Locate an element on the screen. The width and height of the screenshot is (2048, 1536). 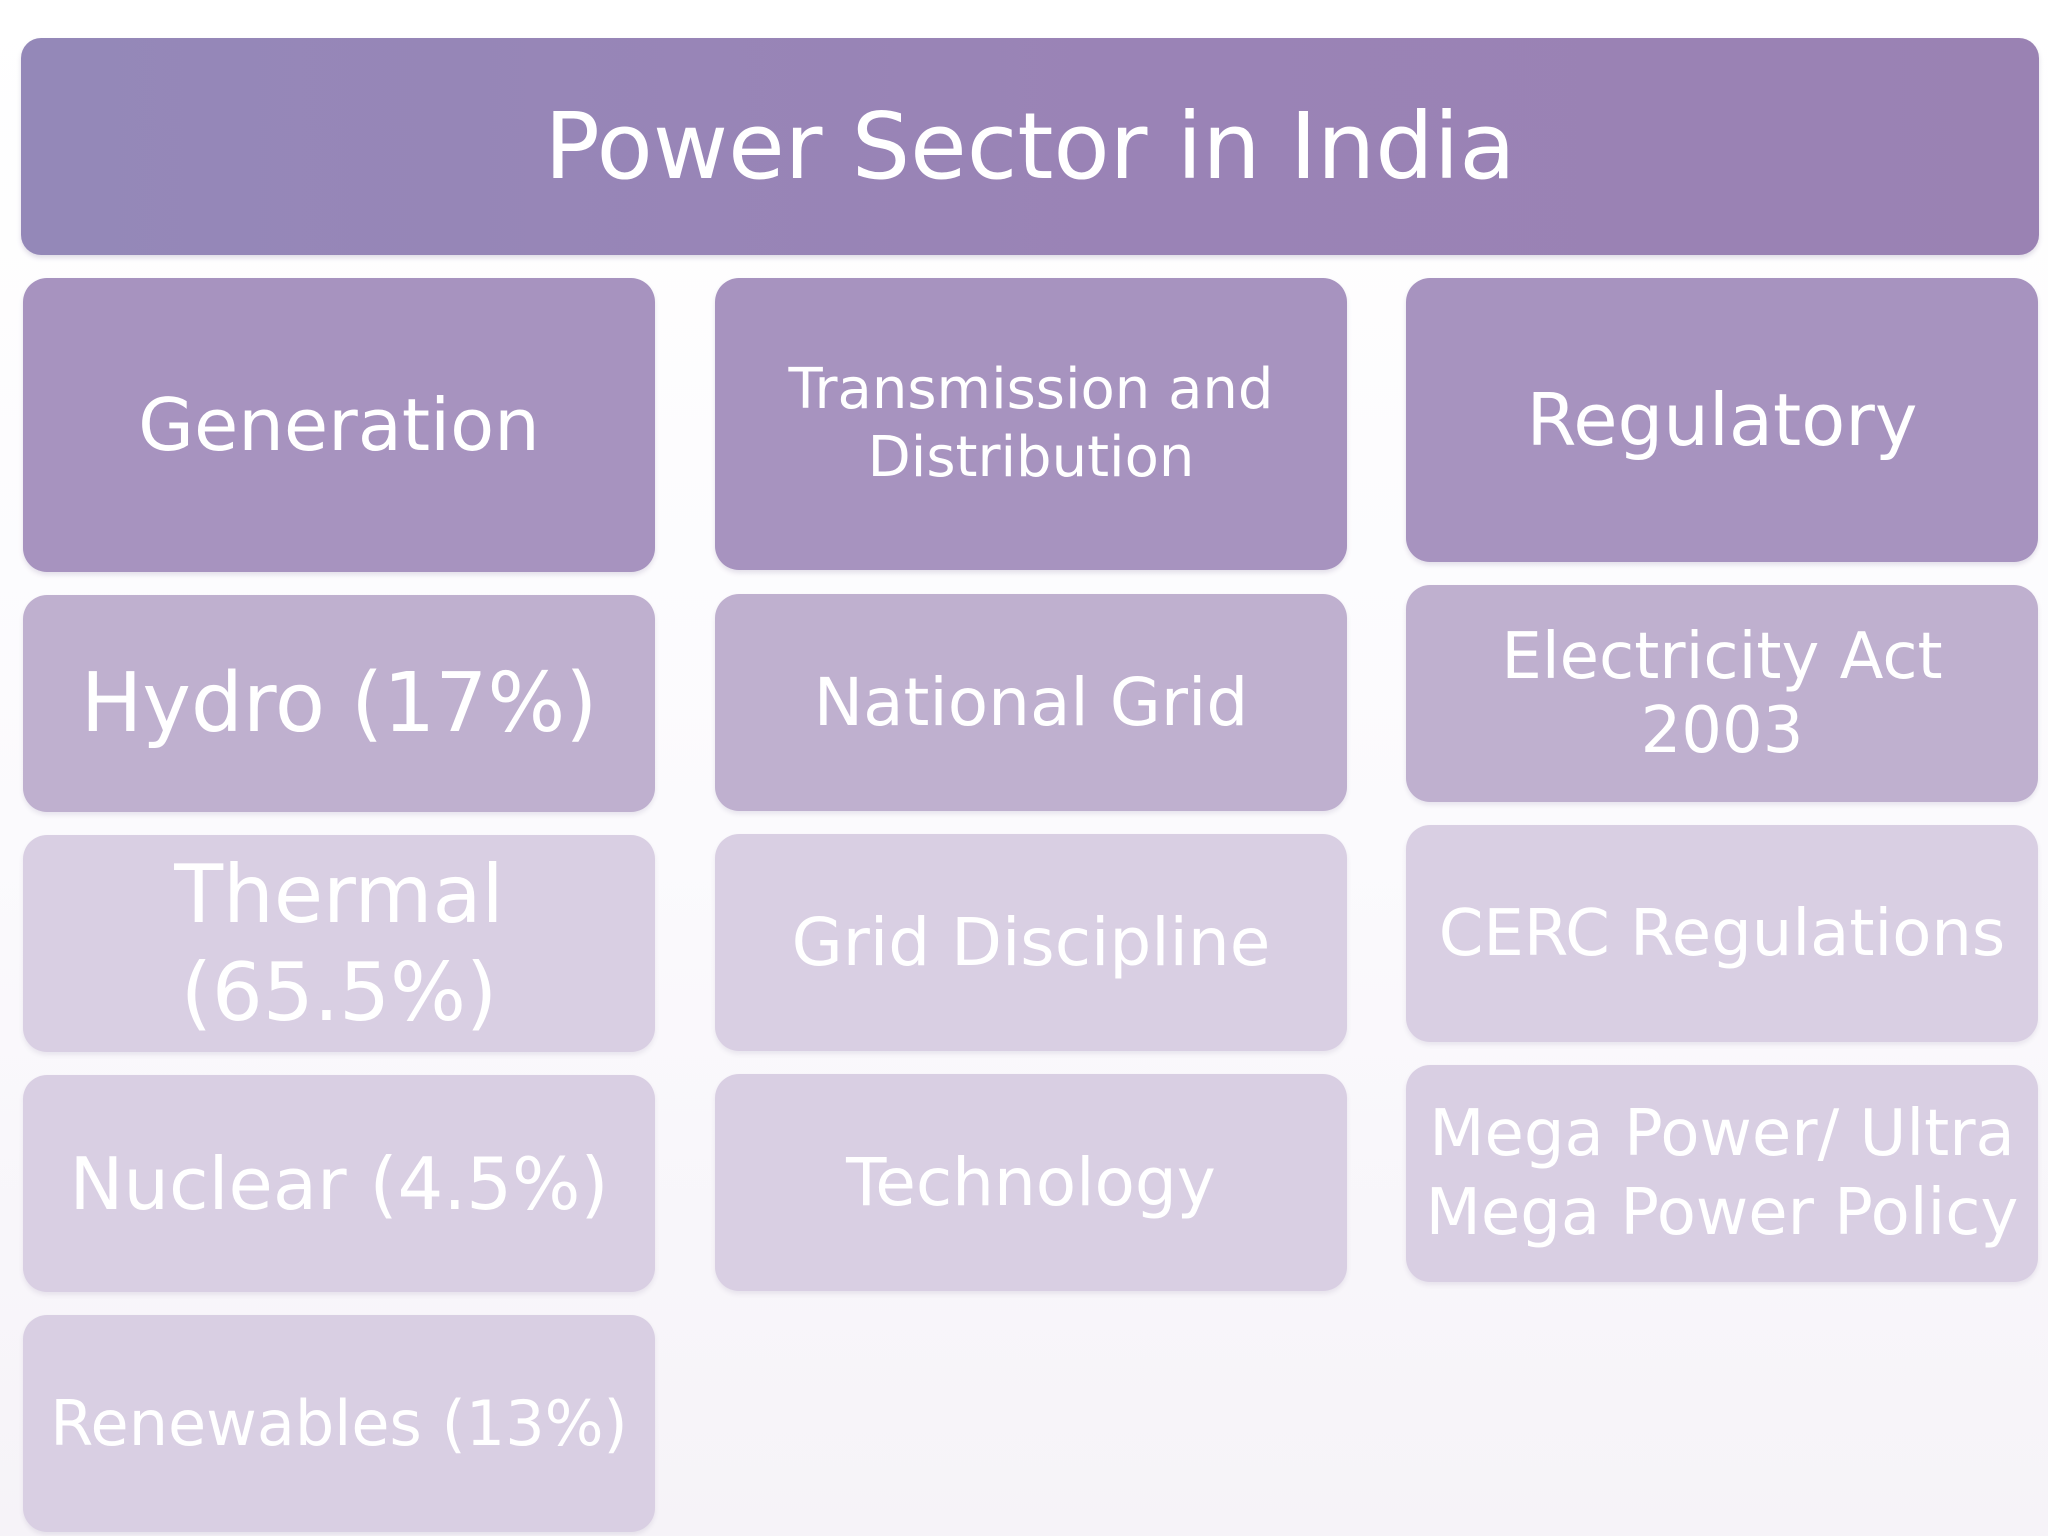
transmission-distribution-header-text: Transmission and Distribution is located at coordinates (1031, 423).